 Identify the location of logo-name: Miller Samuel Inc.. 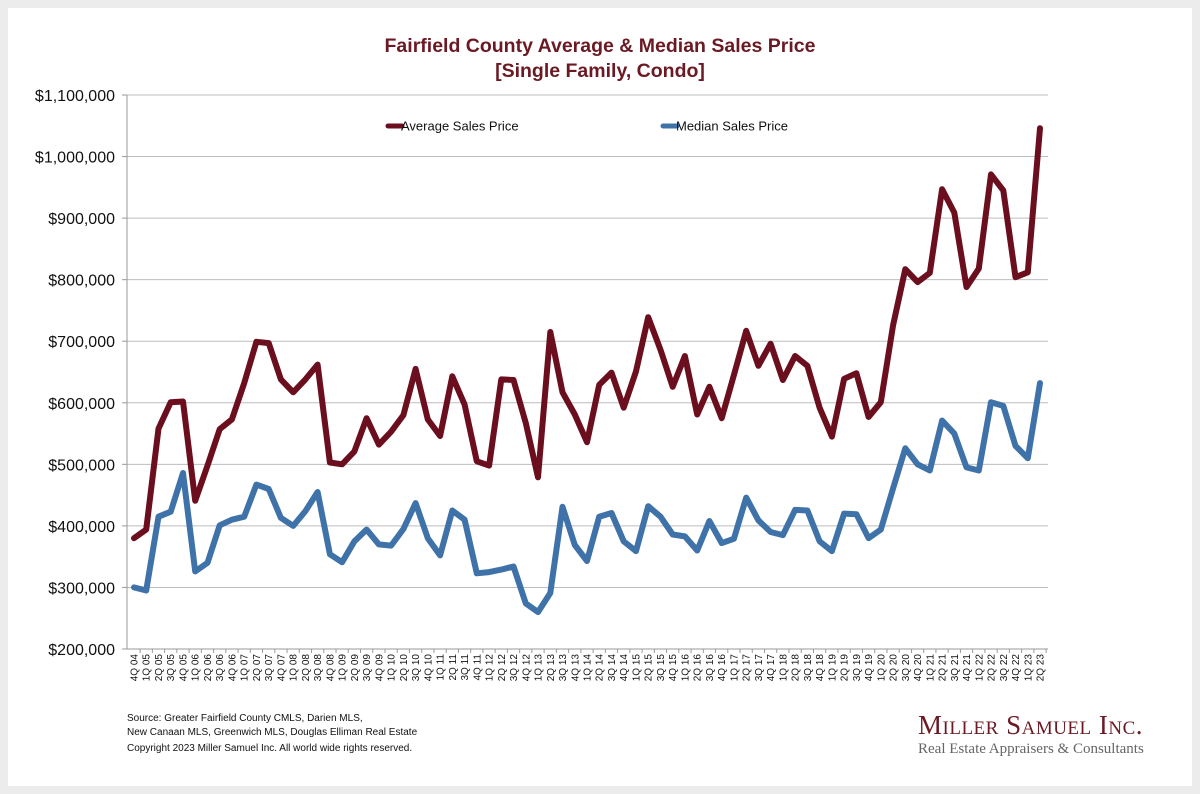
(1031, 725).